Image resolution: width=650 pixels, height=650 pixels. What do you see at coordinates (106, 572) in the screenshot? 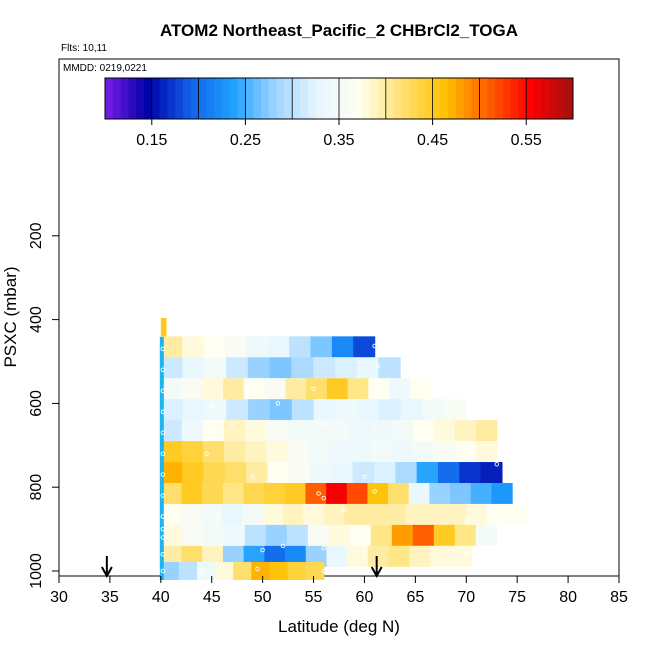
I see `arrow-head` at bounding box center [106, 572].